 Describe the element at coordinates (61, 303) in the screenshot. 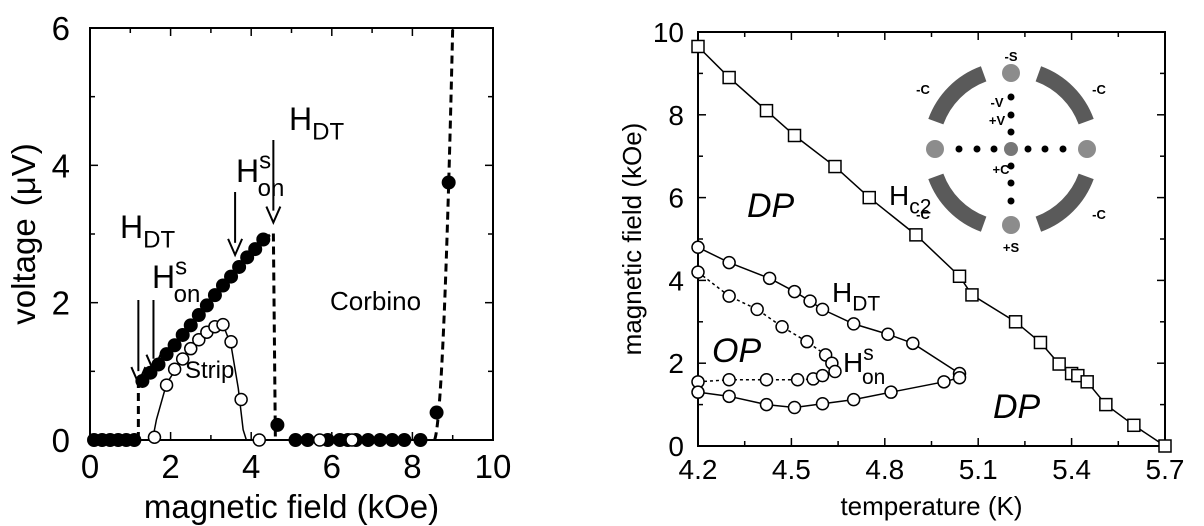

I see `chartA-ytick-label: 2` at that location.